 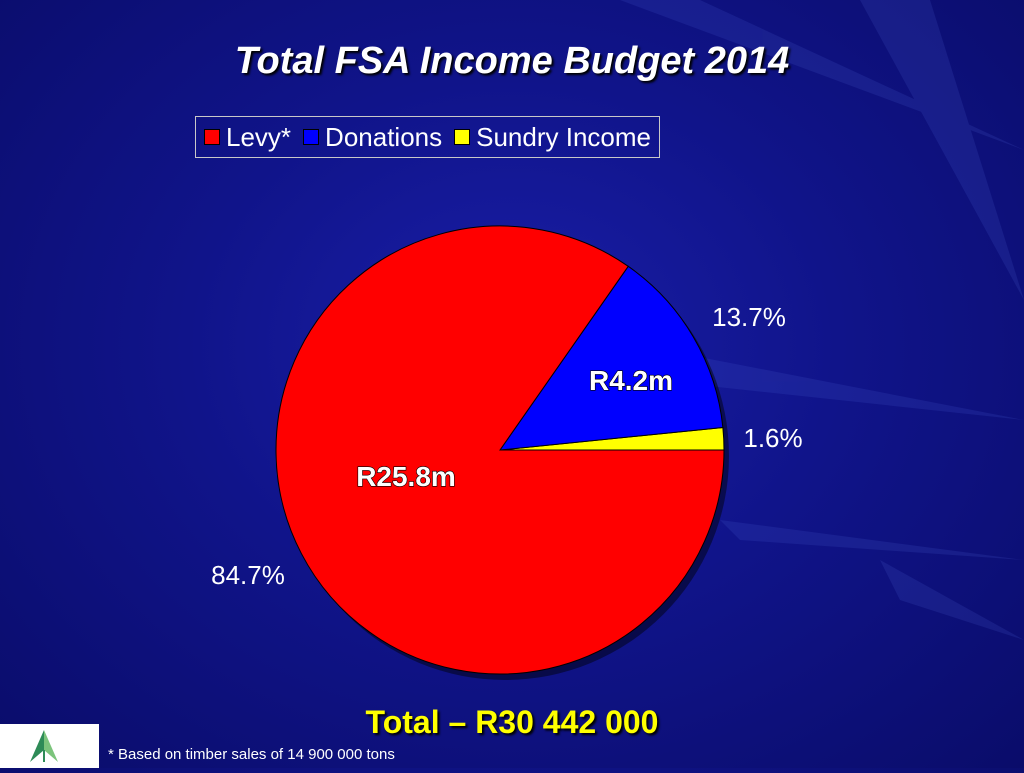 I want to click on value-label-donations: R4.2m, so click(x=631, y=380).